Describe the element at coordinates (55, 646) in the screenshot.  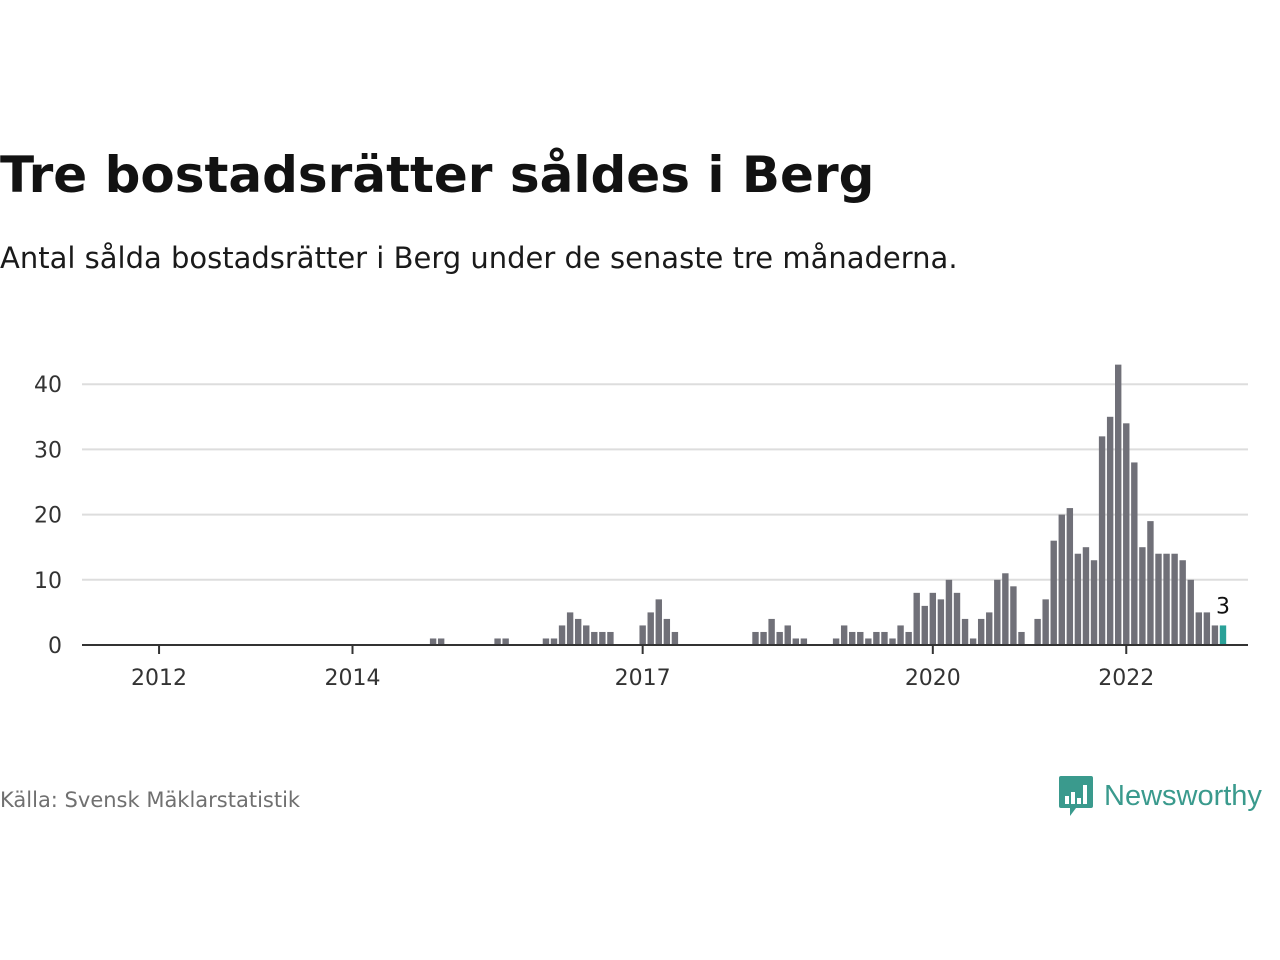
I see `y-tick-label: 0` at that location.